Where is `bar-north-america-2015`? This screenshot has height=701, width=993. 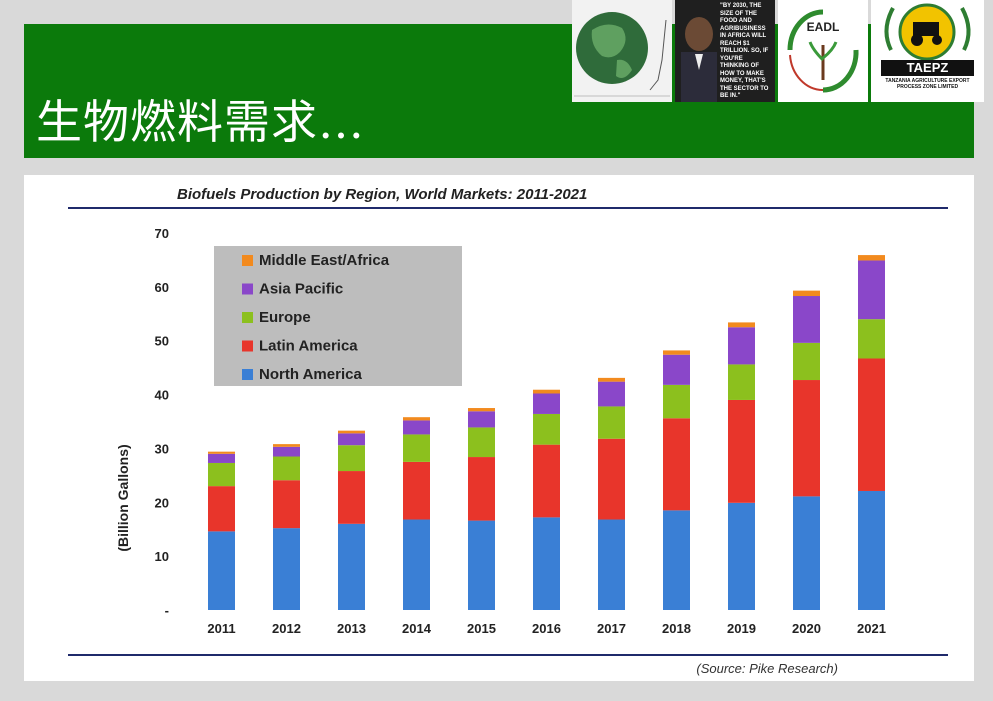
bar-north-america-2015 is located at coordinates (481, 565).